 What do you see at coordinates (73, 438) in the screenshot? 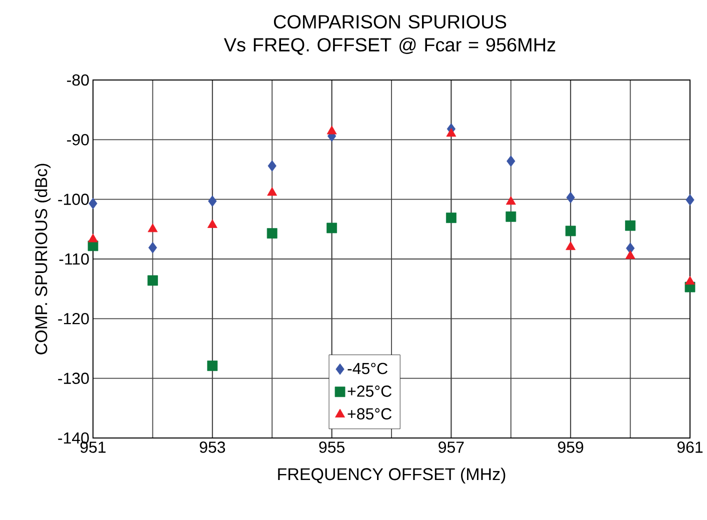
I see `y-tick-label: -140` at bounding box center [73, 438].